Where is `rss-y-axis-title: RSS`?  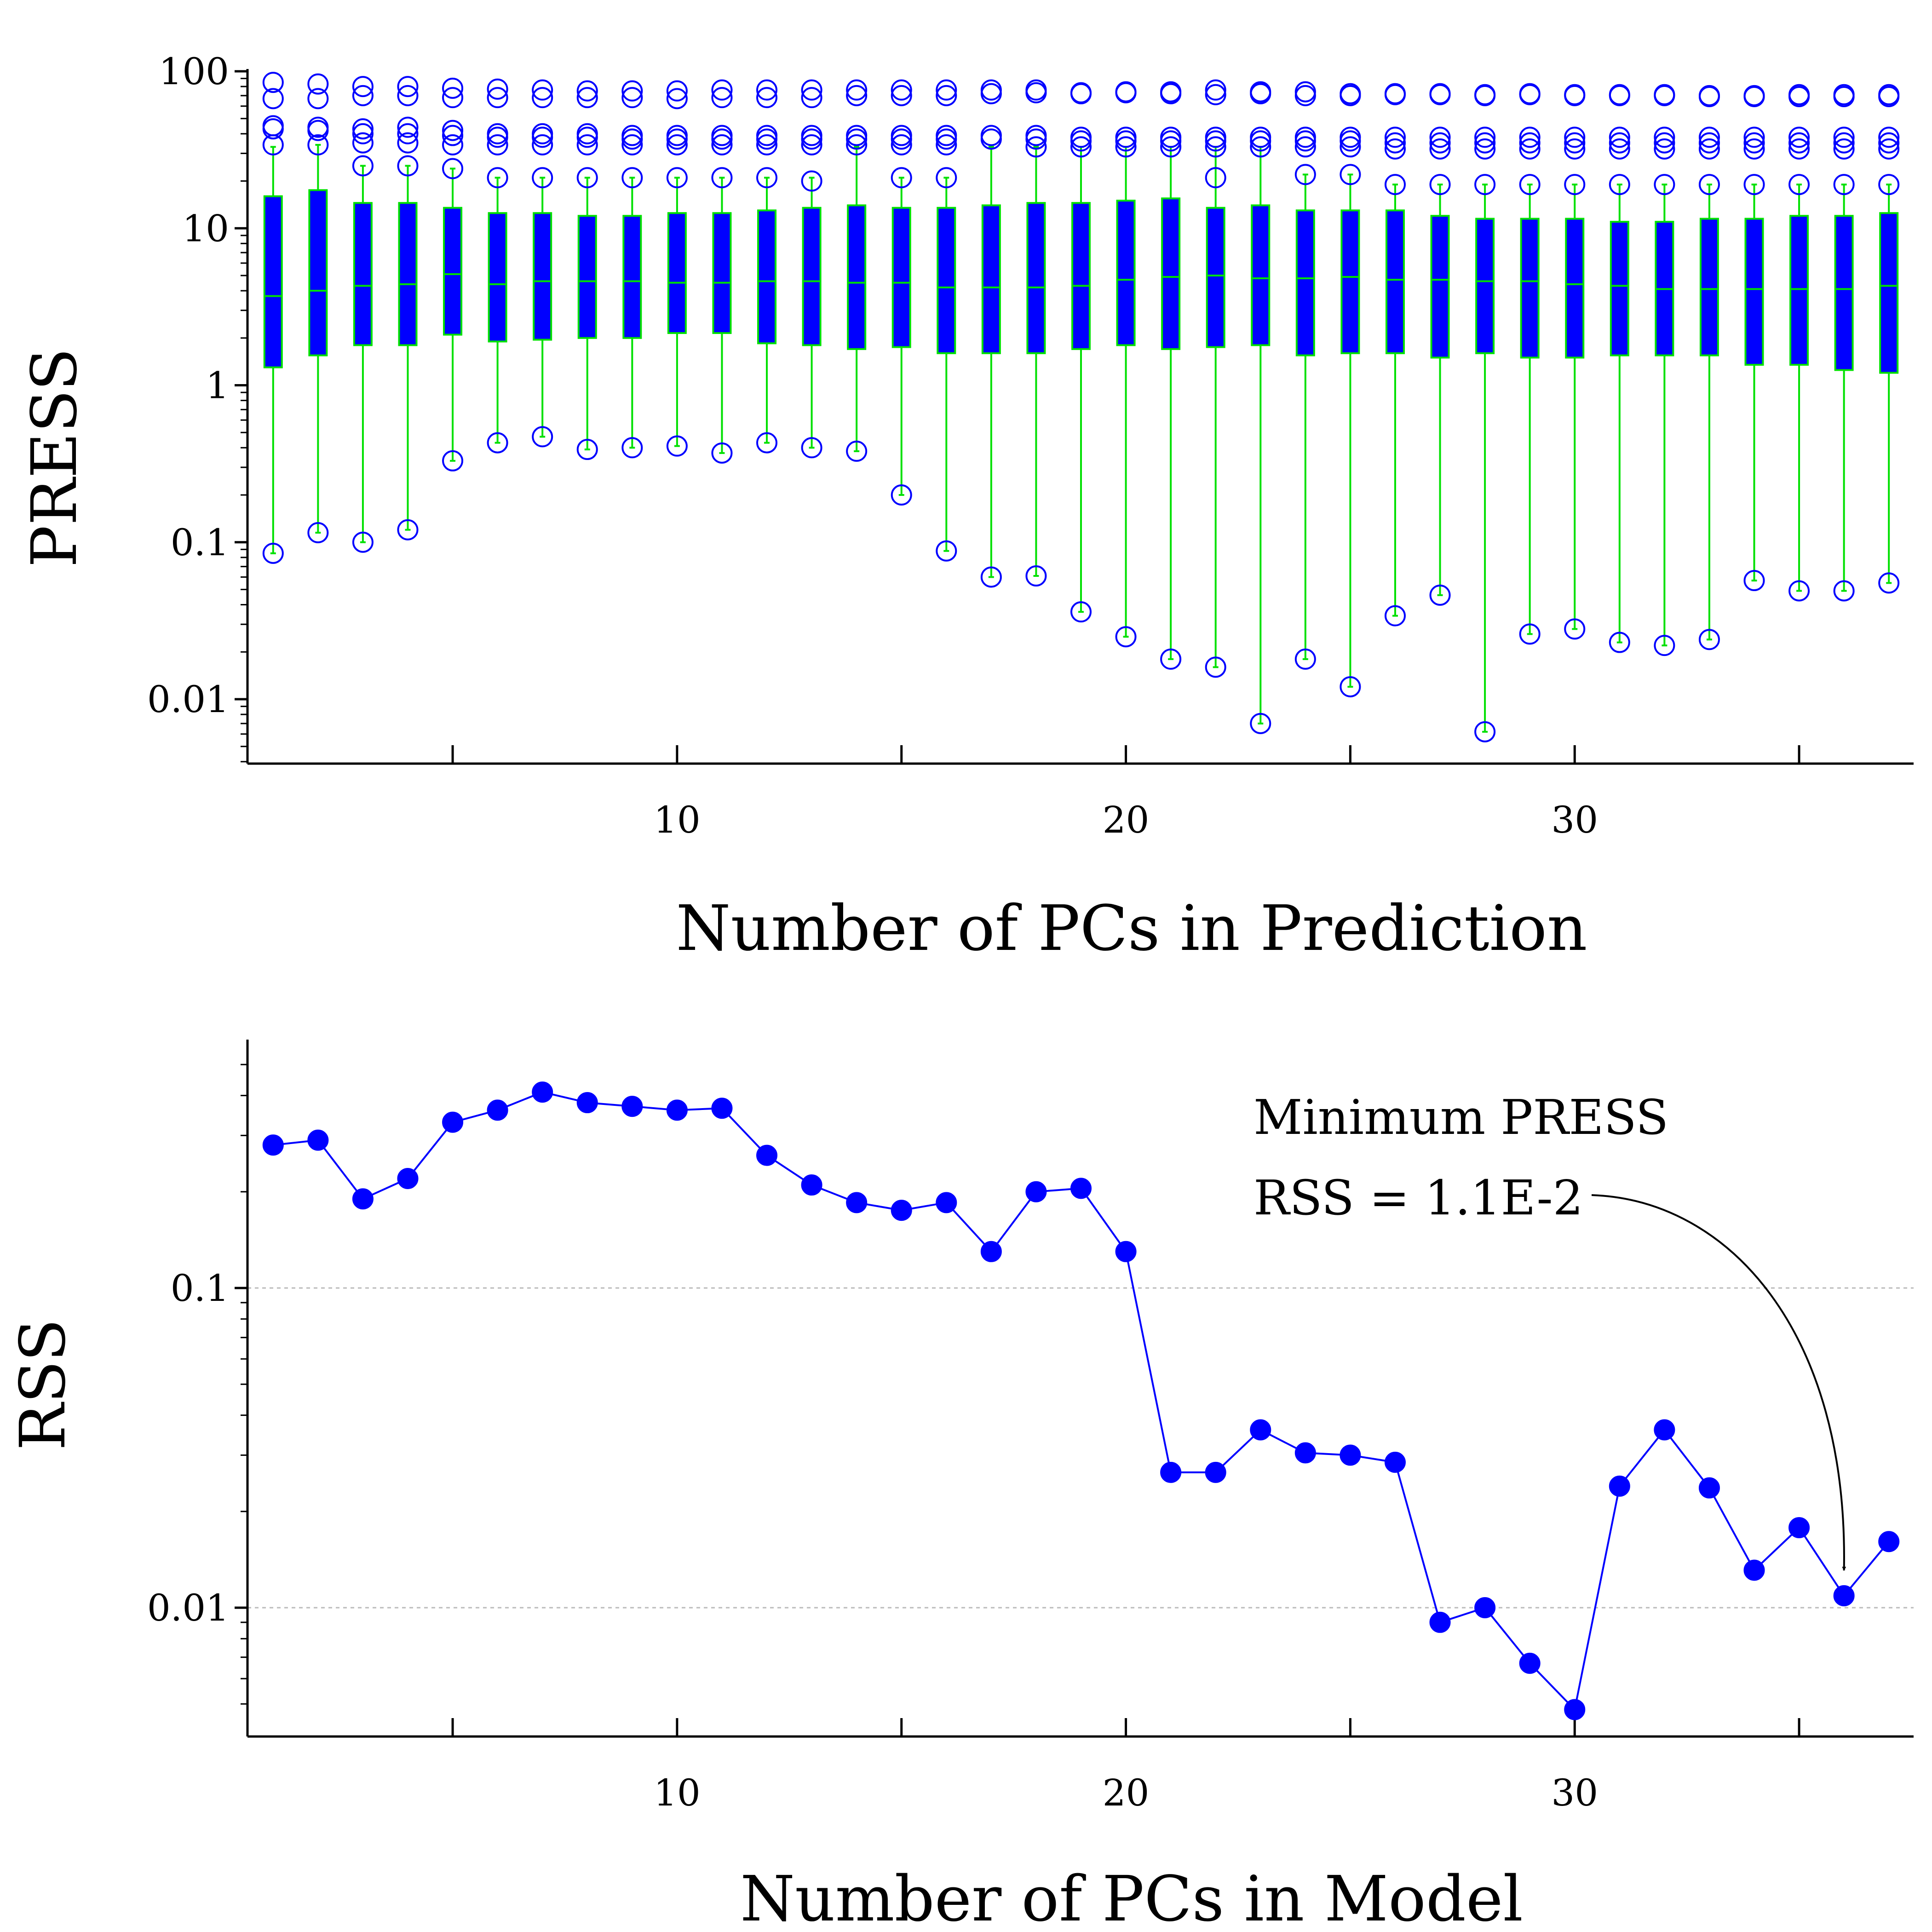 rss-y-axis-title: RSS is located at coordinates (43, 1384).